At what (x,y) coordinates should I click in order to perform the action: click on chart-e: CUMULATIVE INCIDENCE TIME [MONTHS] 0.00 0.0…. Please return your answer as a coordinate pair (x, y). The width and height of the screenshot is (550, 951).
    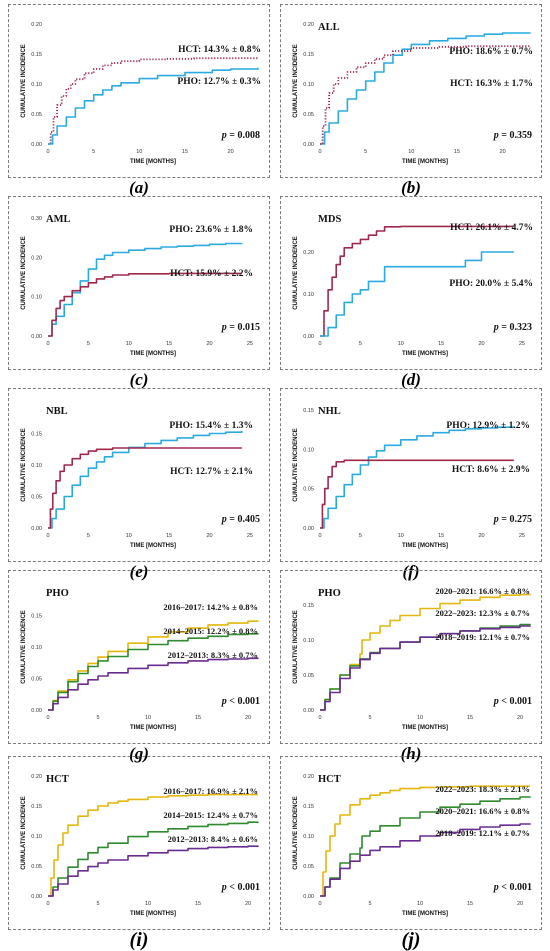
    Looking at the image, I should click on (140, 477).